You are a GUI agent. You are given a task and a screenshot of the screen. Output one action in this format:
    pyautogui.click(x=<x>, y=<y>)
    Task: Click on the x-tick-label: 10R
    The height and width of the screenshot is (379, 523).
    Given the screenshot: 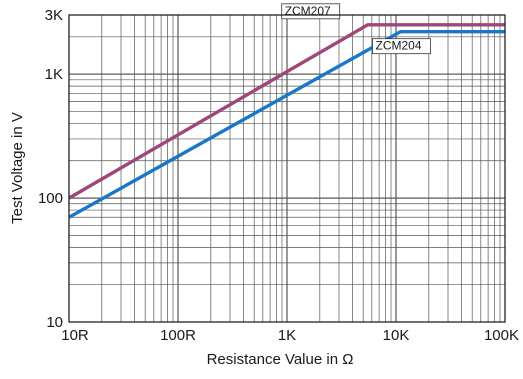 What is the action you would take?
    pyautogui.click(x=75, y=335)
    